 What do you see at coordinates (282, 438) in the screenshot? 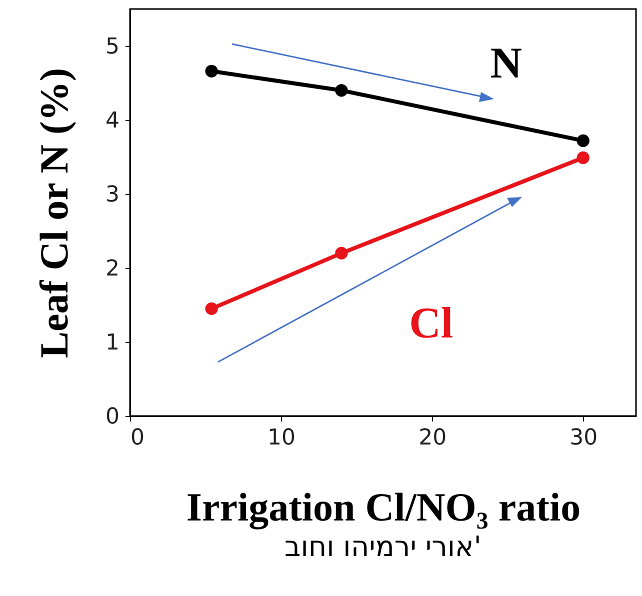
I see `x-tick-label: 10` at bounding box center [282, 438].